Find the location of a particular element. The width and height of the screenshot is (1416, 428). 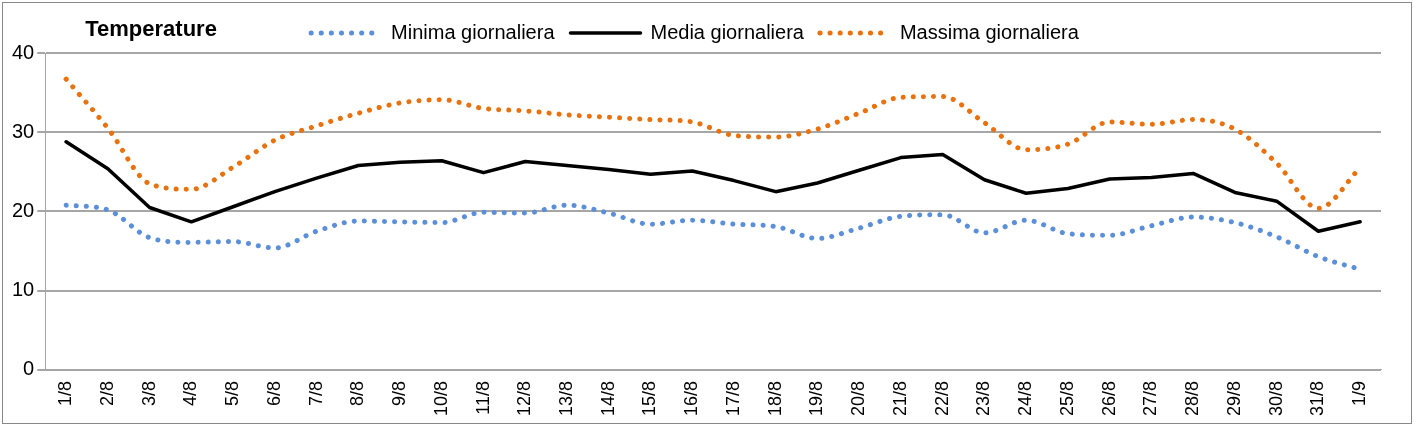

chart-title: Temperature is located at coordinates (151, 29).